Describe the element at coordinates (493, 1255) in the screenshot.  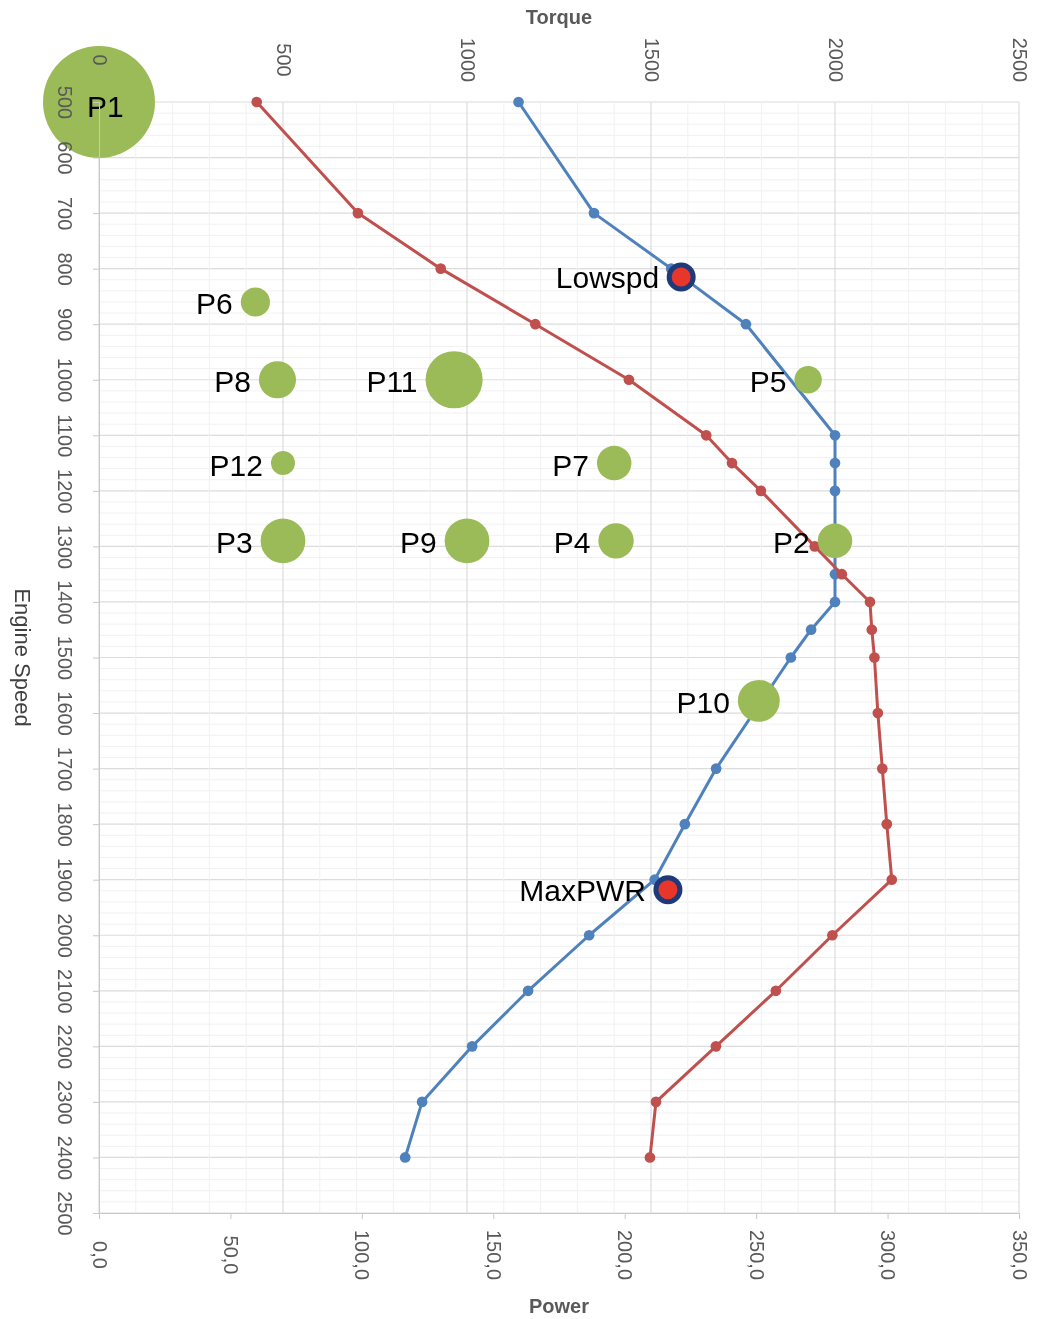
I see `x-tick-label: 150,0` at that location.